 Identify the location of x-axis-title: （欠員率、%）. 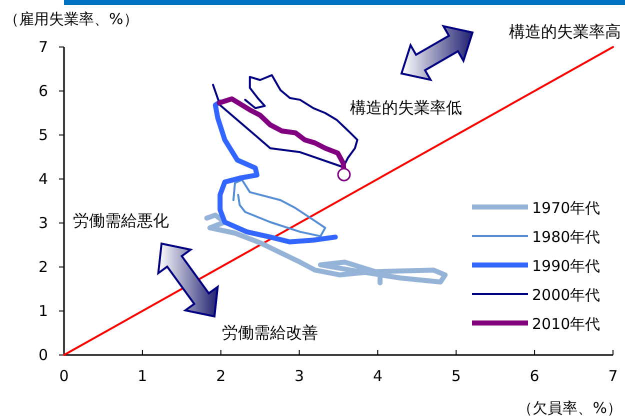
(570, 408).